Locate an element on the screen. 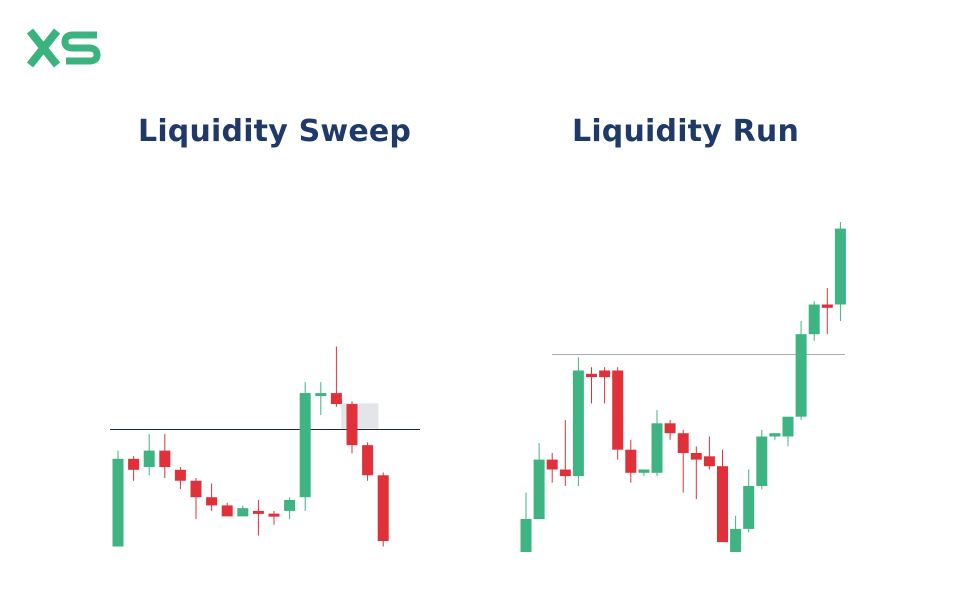  xs-logo is located at coordinates (63, 48).